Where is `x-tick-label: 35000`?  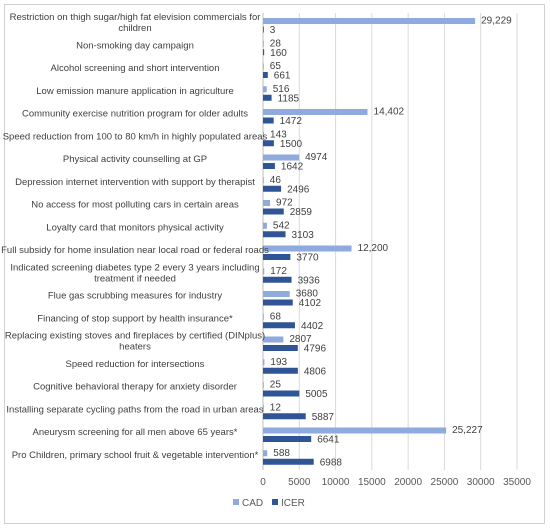
x-tick-label: 35000 is located at coordinates (517, 482).